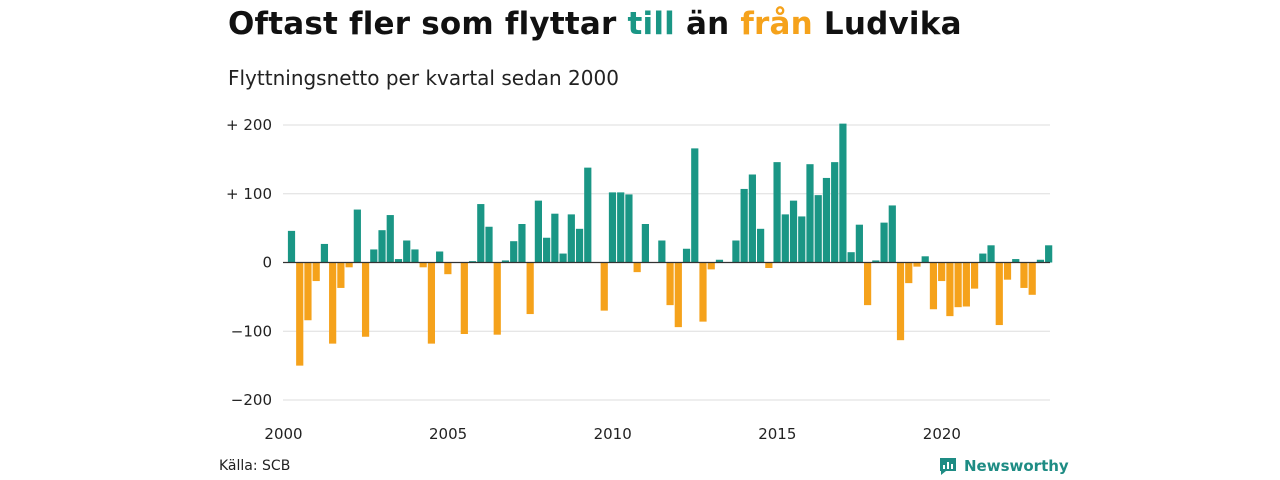 The height and width of the screenshot is (480, 1280). What do you see at coordinates (249, 194) in the screenshot?
I see `y-tick-label: + 100` at bounding box center [249, 194].